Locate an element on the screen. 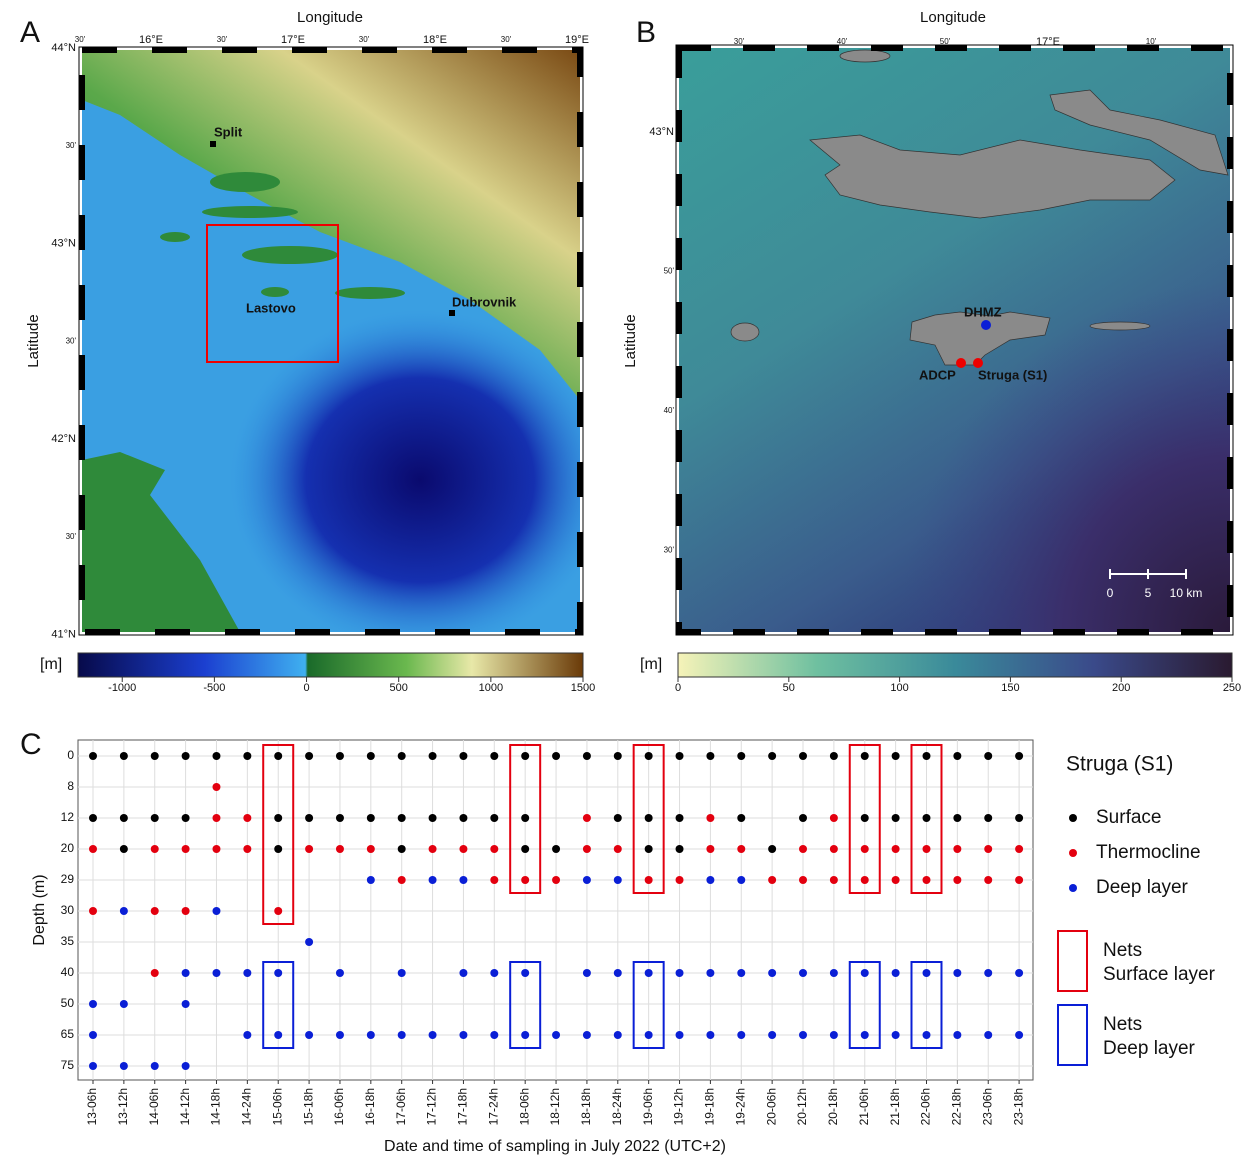 This screenshot has width=1253, height=1158. panel-label: C is located at coordinates (31, 744).